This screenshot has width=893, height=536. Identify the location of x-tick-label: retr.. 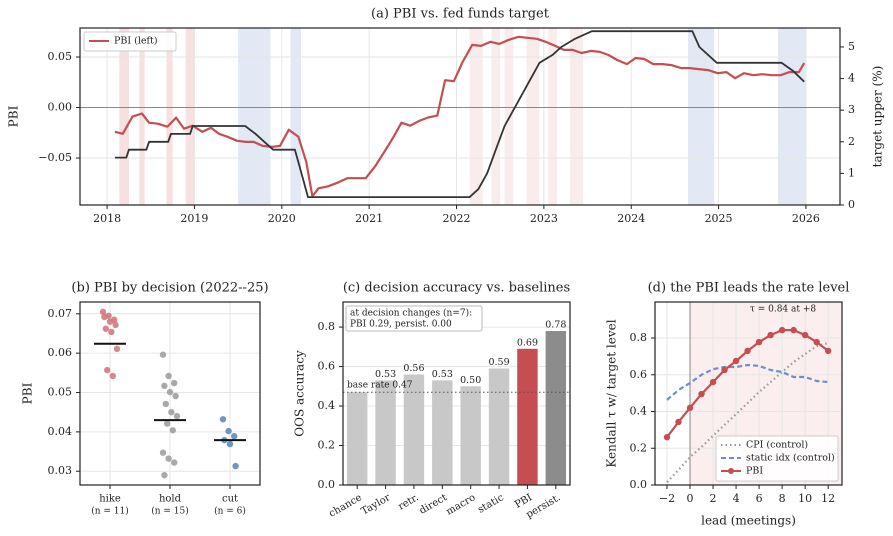
(409, 502).